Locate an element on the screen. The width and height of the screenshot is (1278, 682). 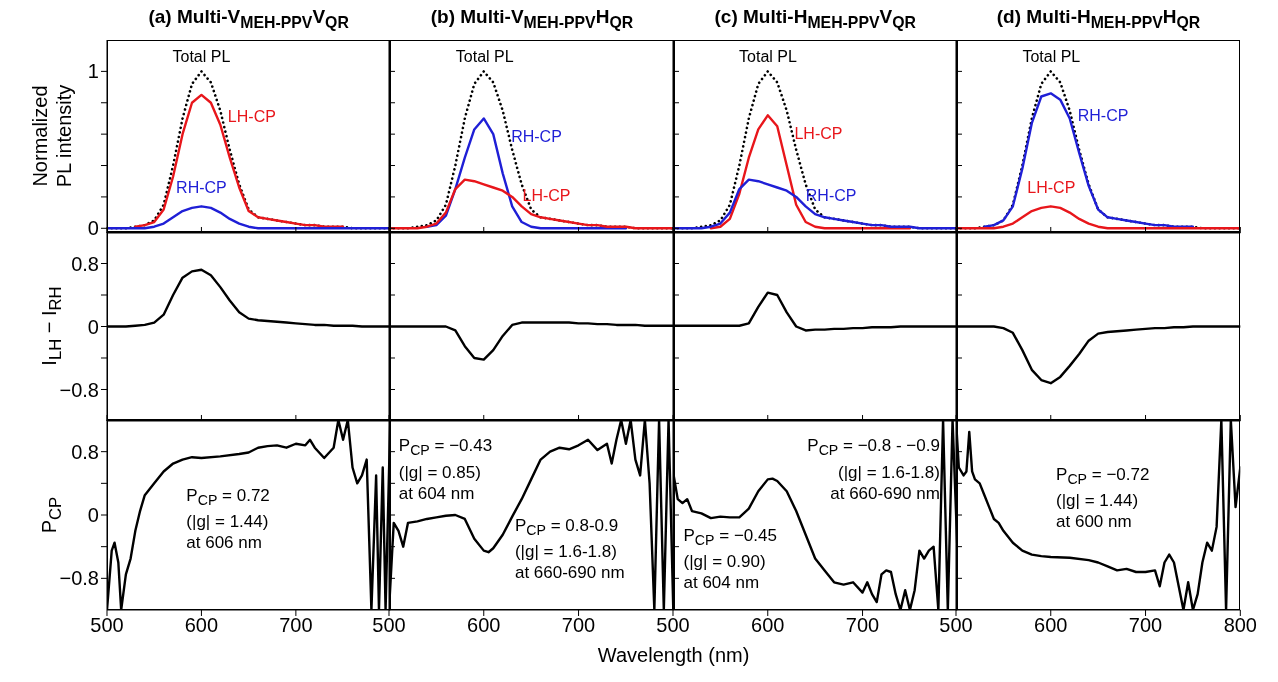
annotation: P$_{CP}$ = 0.8-0.9 (|g| = 1.6-1.8) at 660-690 nm is located at coordinates (569, 549).